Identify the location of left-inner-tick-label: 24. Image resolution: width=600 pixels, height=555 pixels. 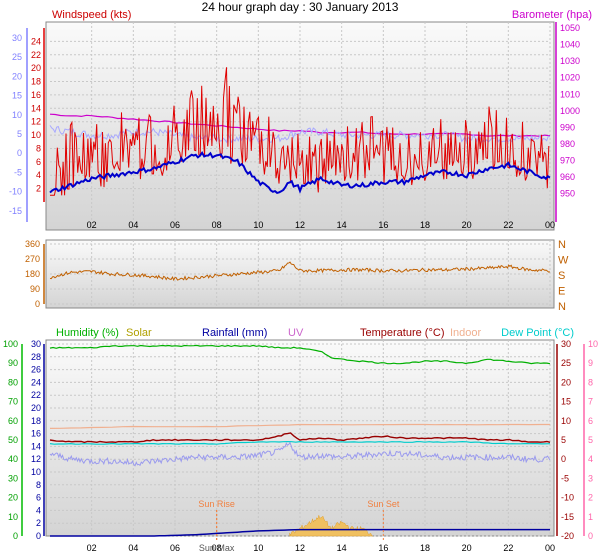
(36, 41).